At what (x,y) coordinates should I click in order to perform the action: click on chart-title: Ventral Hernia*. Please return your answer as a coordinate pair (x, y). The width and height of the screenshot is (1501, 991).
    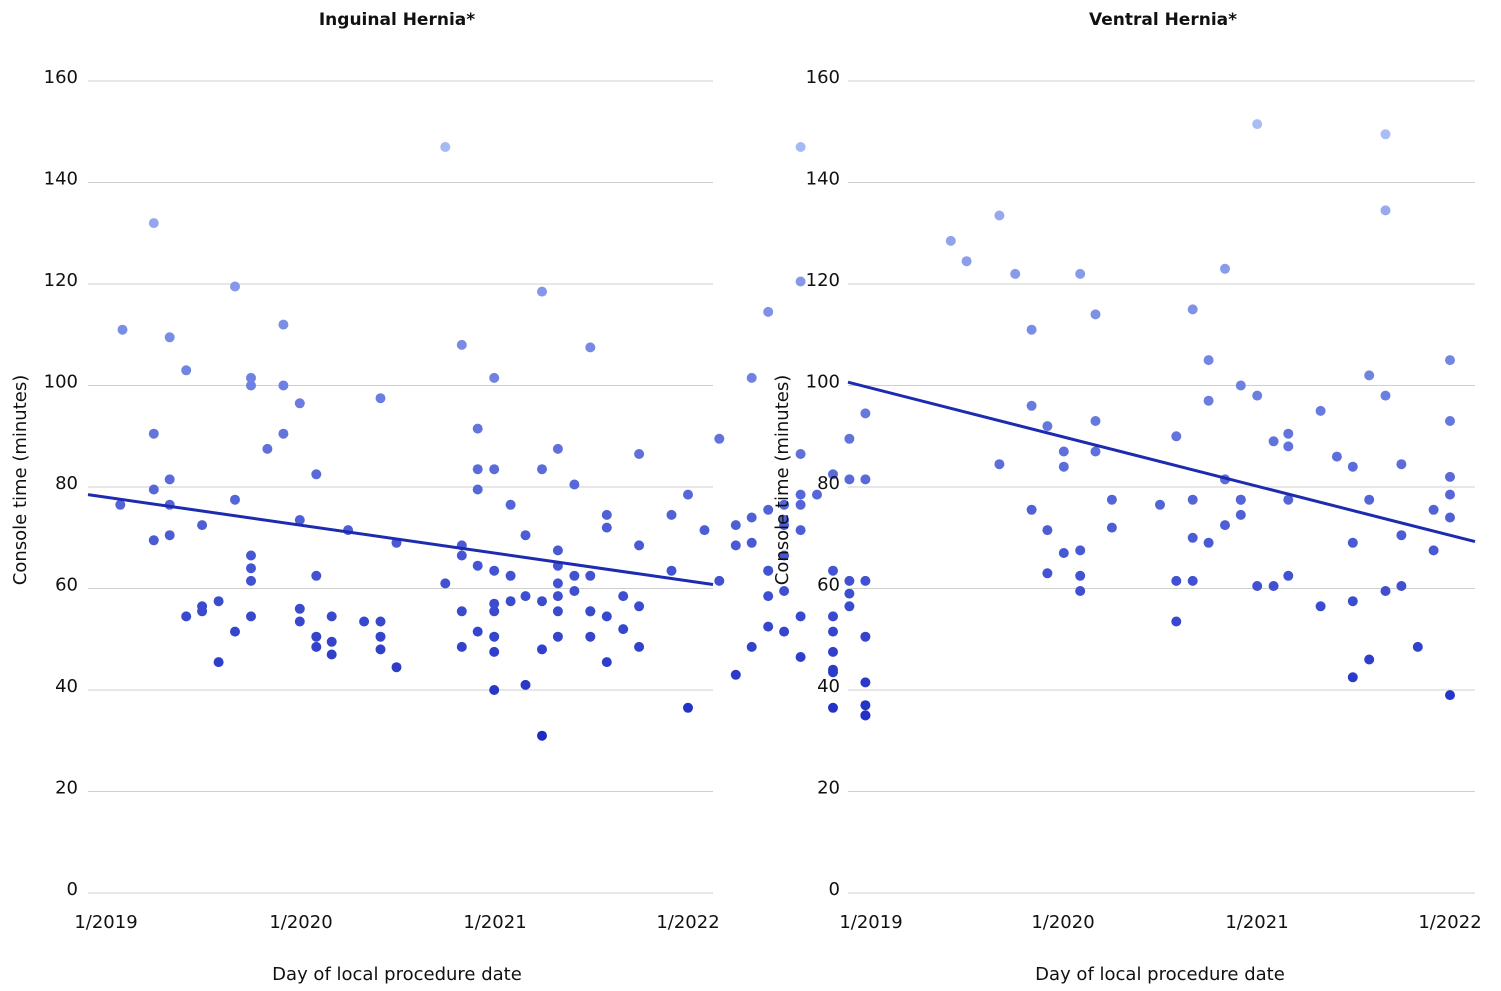
    Looking at the image, I should click on (1163, 20).